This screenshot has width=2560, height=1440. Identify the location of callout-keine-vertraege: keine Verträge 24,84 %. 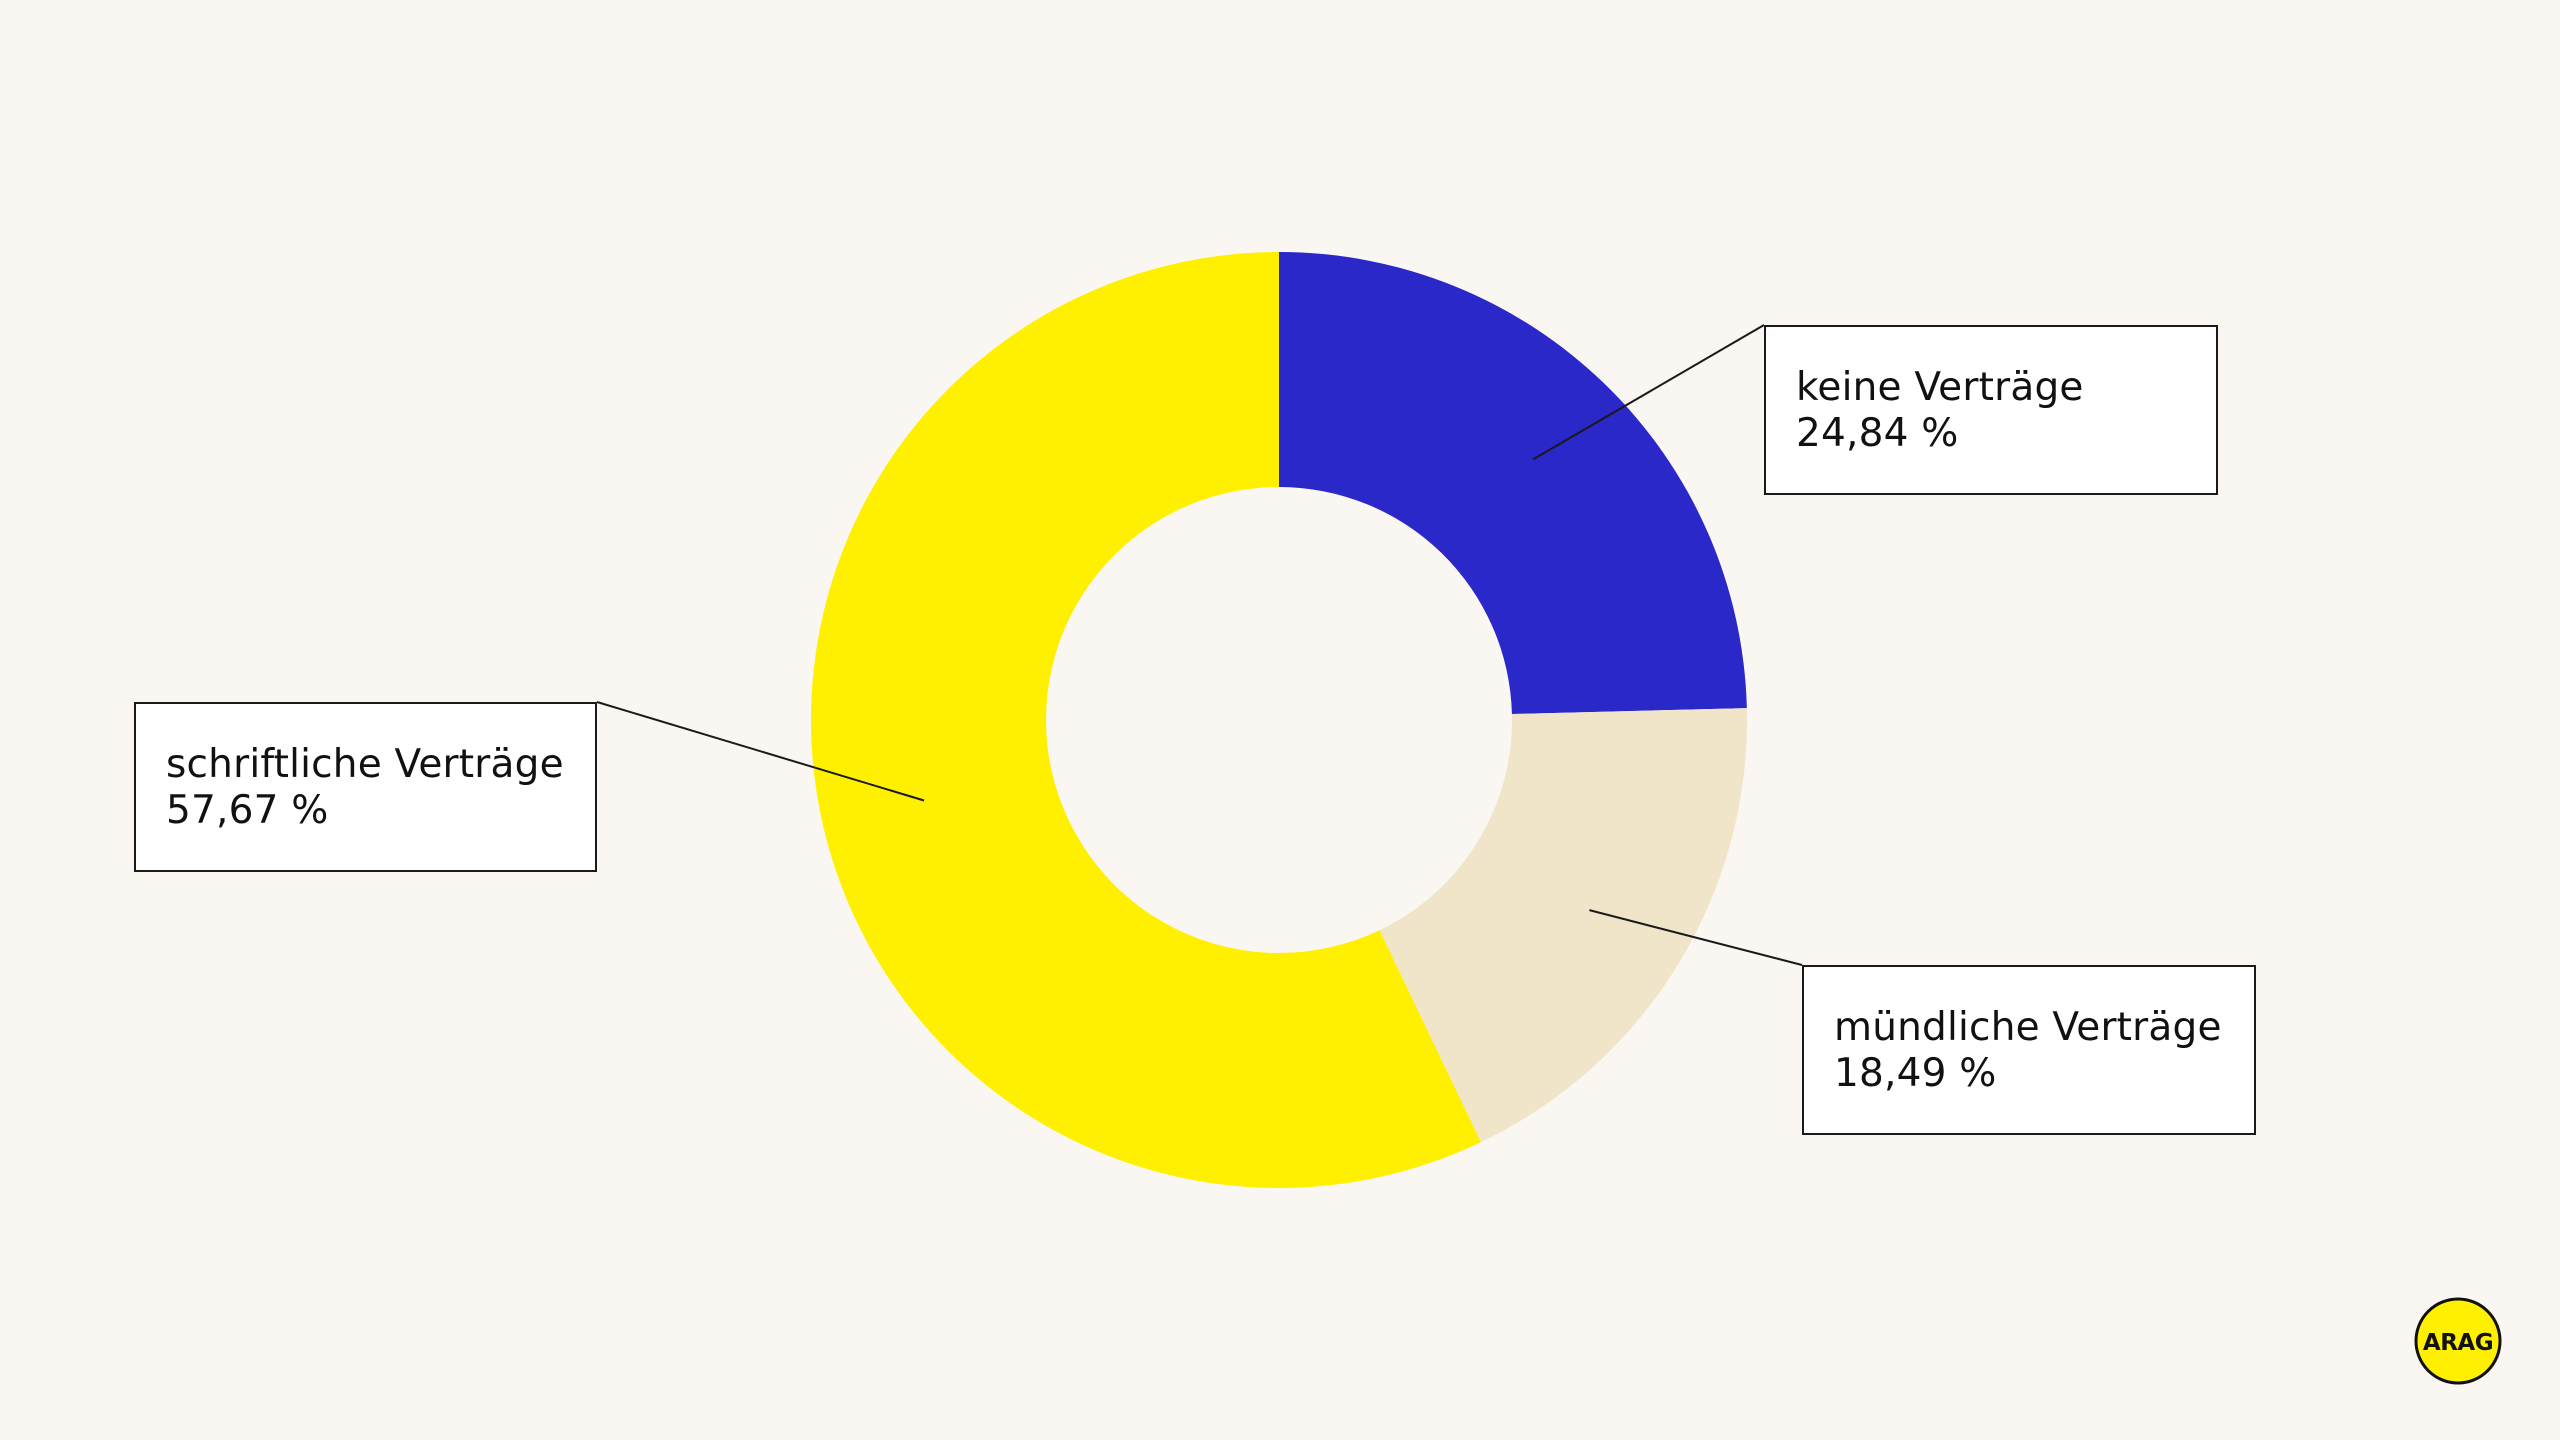
(1991, 410).